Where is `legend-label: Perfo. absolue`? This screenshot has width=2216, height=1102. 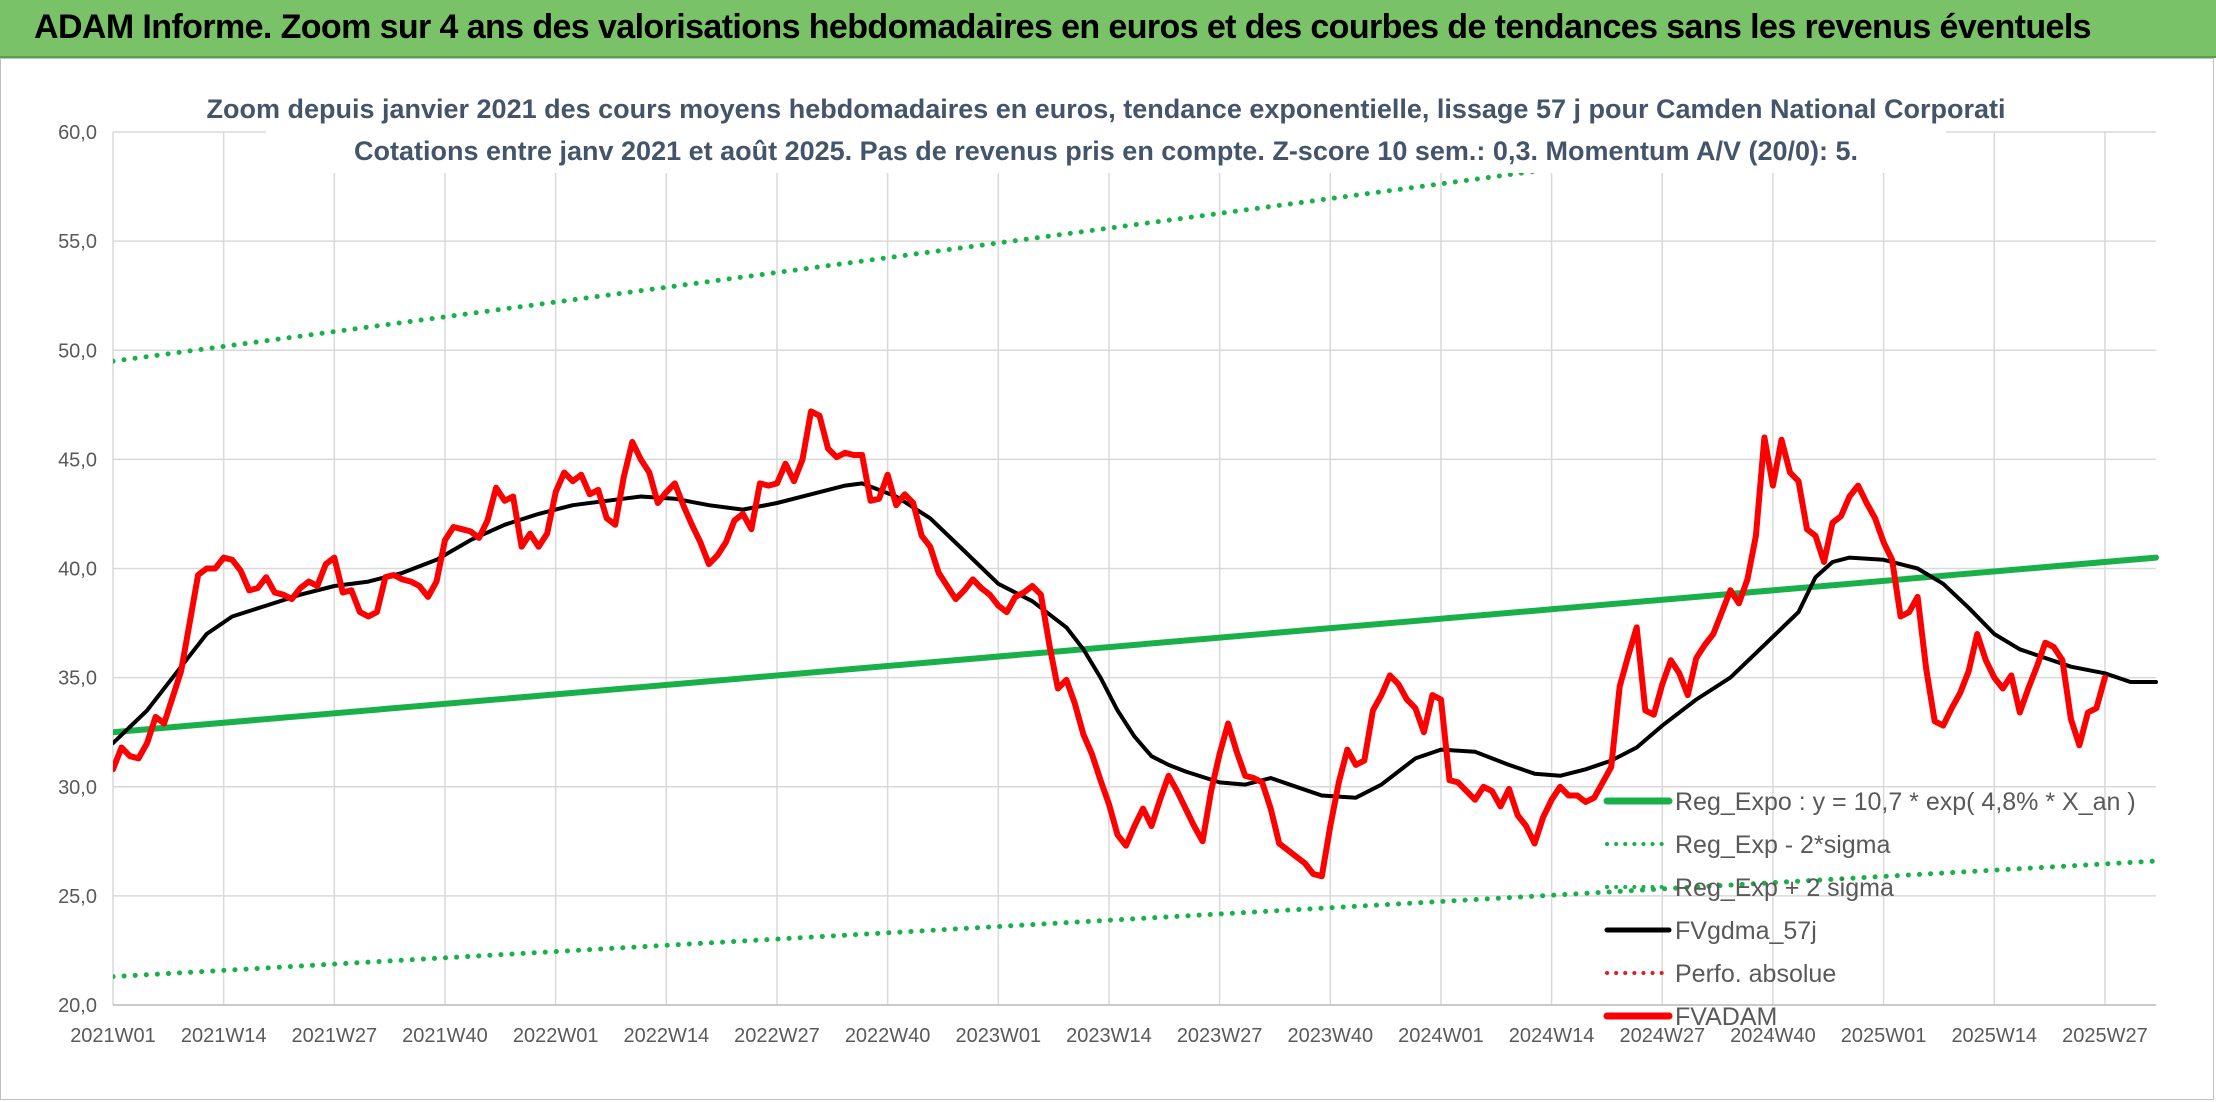 legend-label: Perfo. absolue is located at coordinates (1755, 974).